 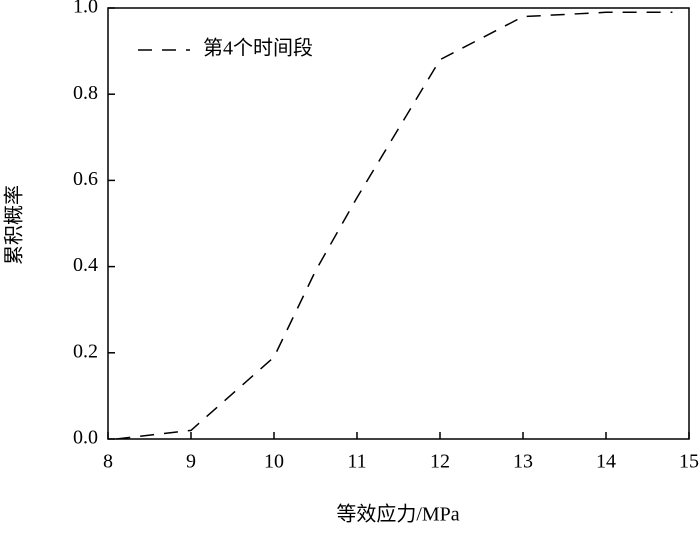 I want to click on x-tick-label: 14, so click(x=606, y=462).